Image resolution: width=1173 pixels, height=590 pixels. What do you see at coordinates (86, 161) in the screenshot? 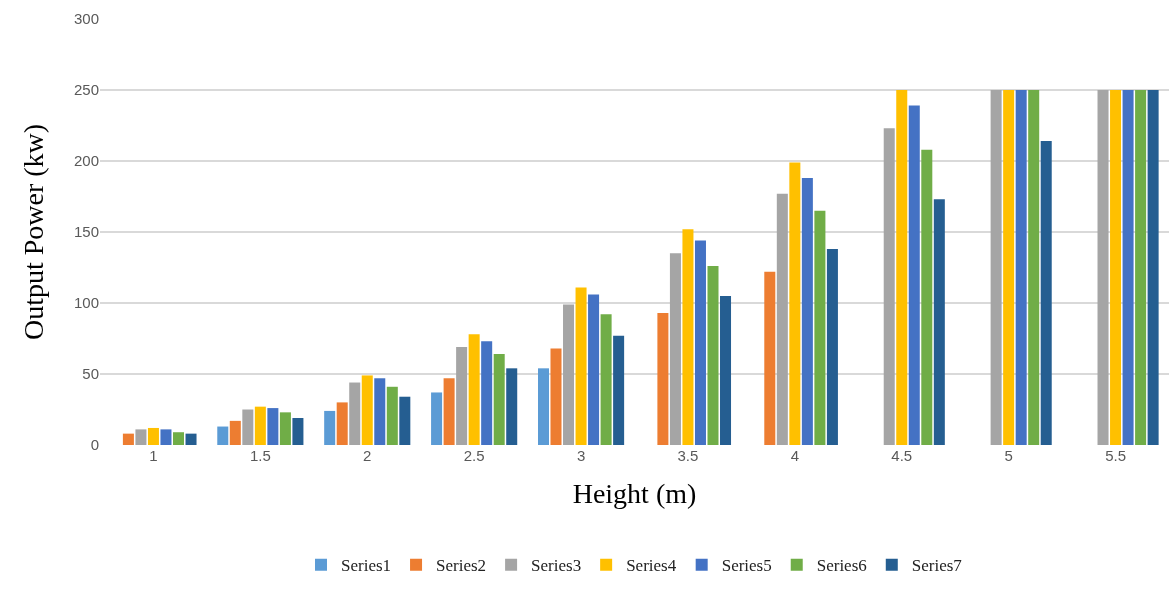
I see `y-tick-label: 200` at bounding box center [86, 161].